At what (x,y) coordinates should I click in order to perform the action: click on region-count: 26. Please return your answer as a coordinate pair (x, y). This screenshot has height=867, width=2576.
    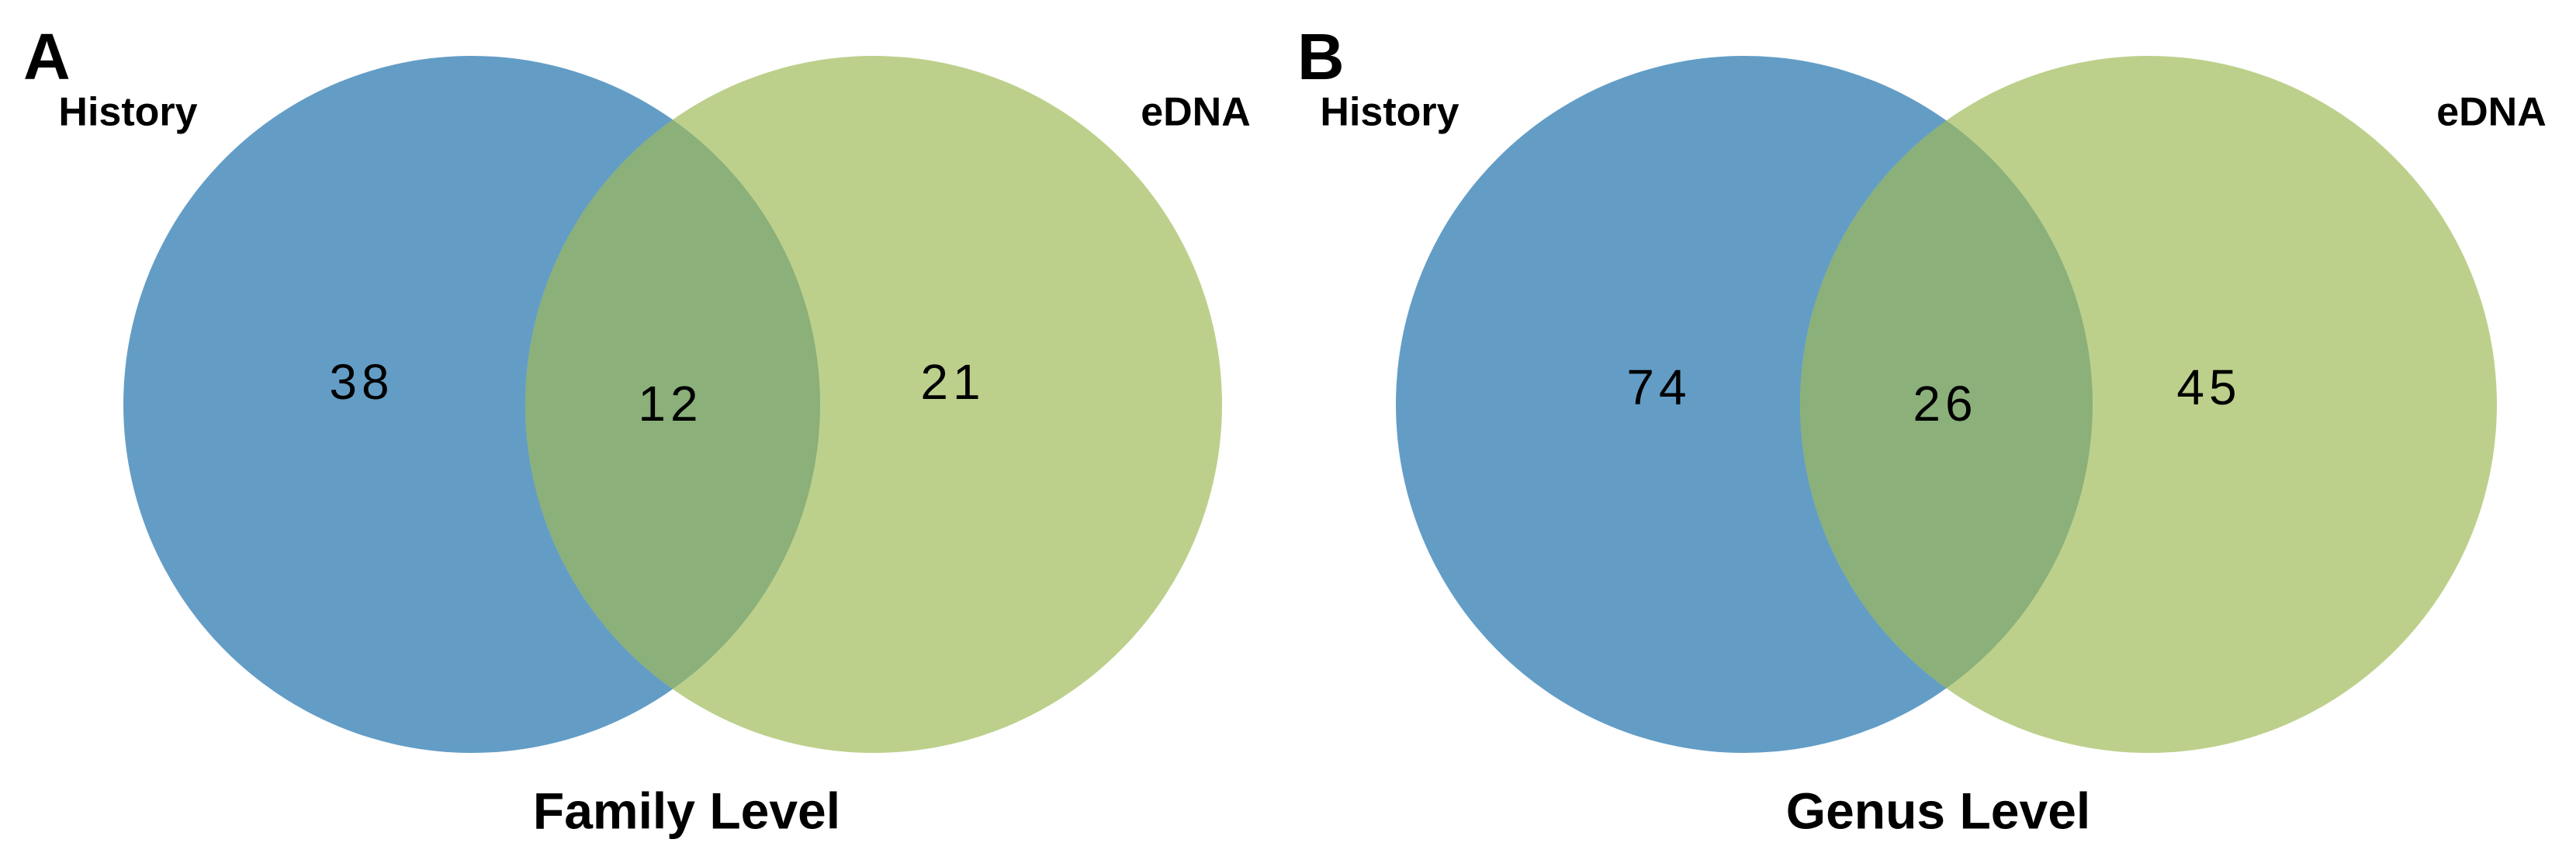
    Looking at the image, I should click on (1945, 404).